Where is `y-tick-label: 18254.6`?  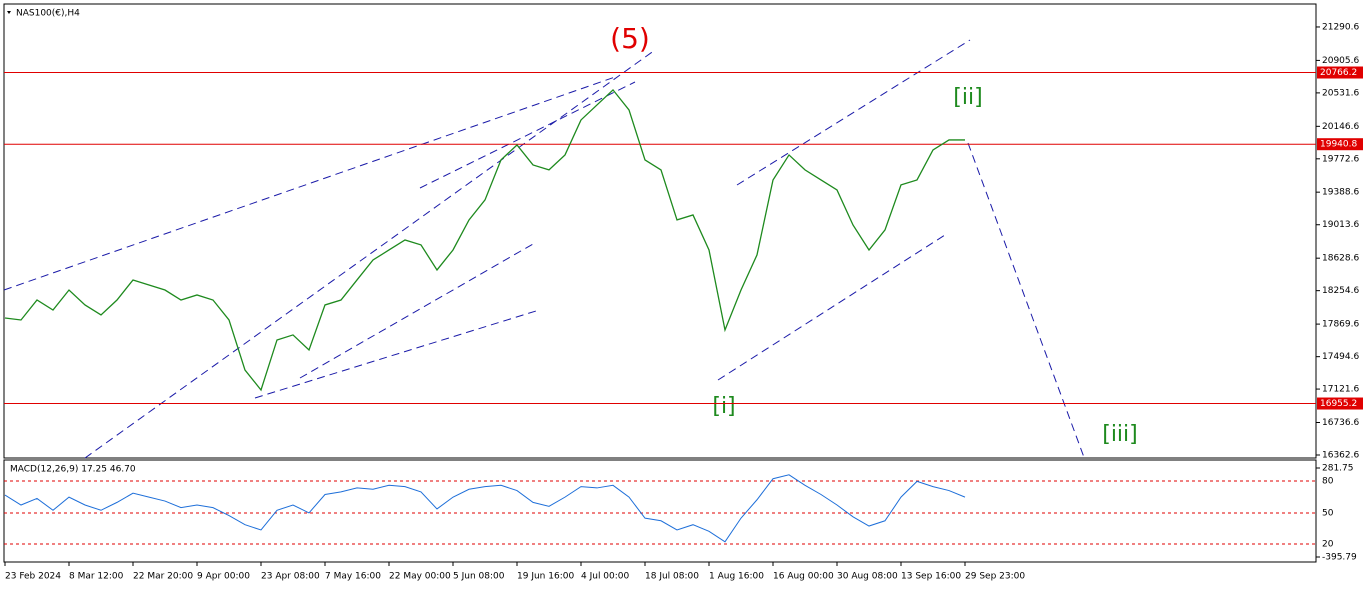 y-tick-label: 18254.6 is located at coordinates (1340, 291).